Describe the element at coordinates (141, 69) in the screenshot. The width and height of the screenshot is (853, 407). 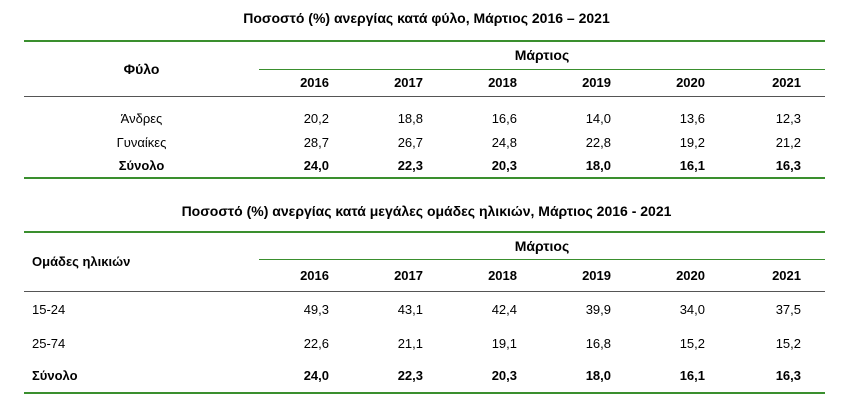
I see `row-header-sex: Φύλο` at that location.